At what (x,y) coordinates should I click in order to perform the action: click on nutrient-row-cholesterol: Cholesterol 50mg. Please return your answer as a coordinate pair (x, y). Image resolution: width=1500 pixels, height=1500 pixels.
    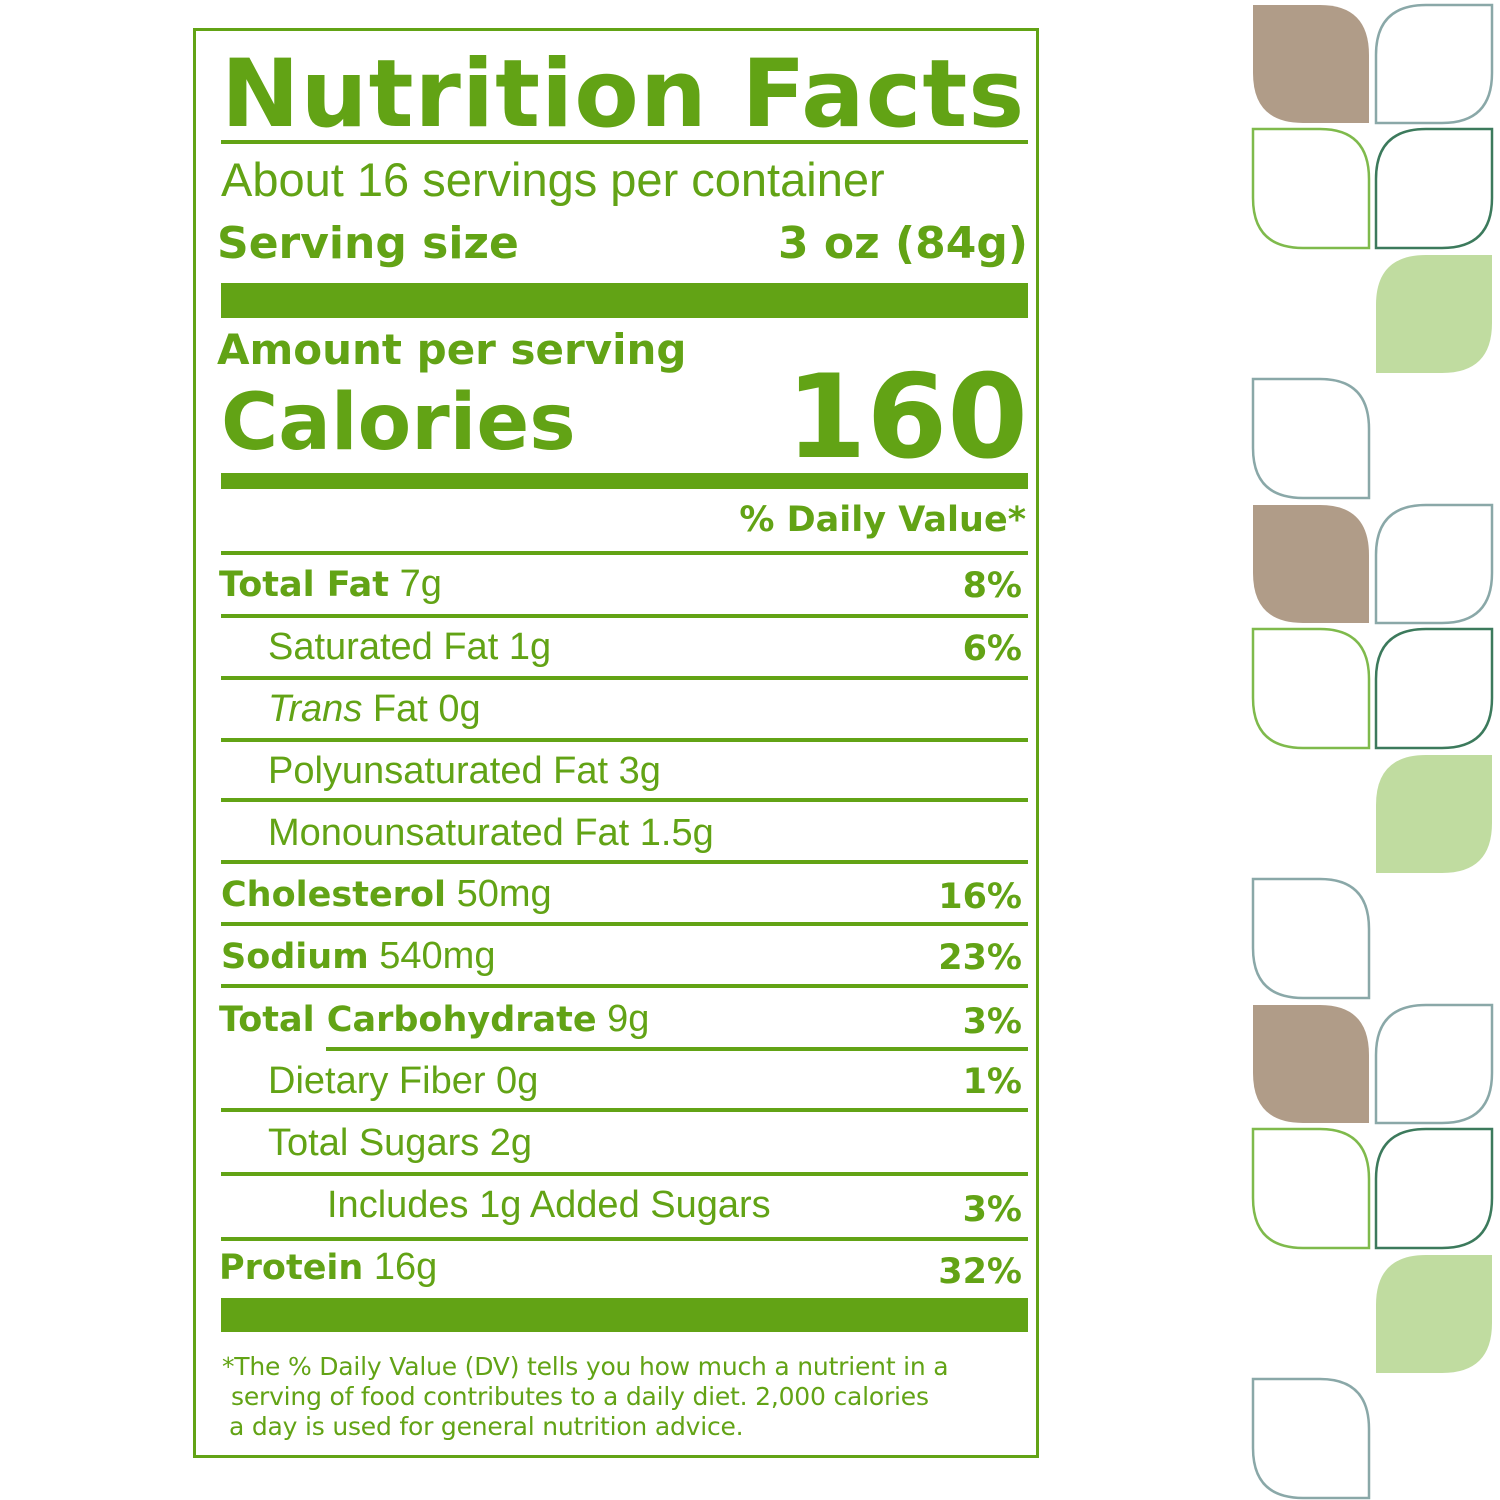
    Looking at the image, I should click on (386, 894).